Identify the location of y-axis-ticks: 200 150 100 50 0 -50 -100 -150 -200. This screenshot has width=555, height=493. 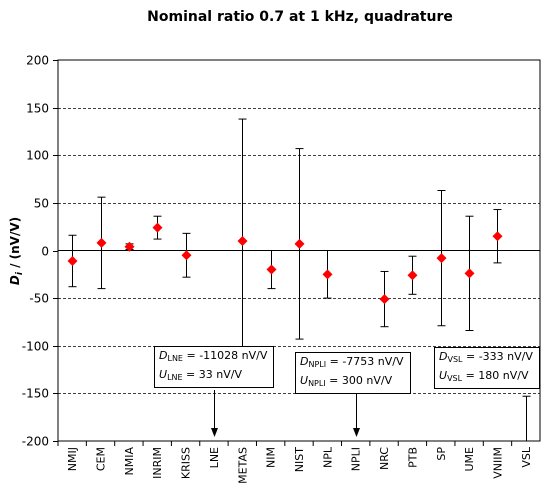
(40, 251).